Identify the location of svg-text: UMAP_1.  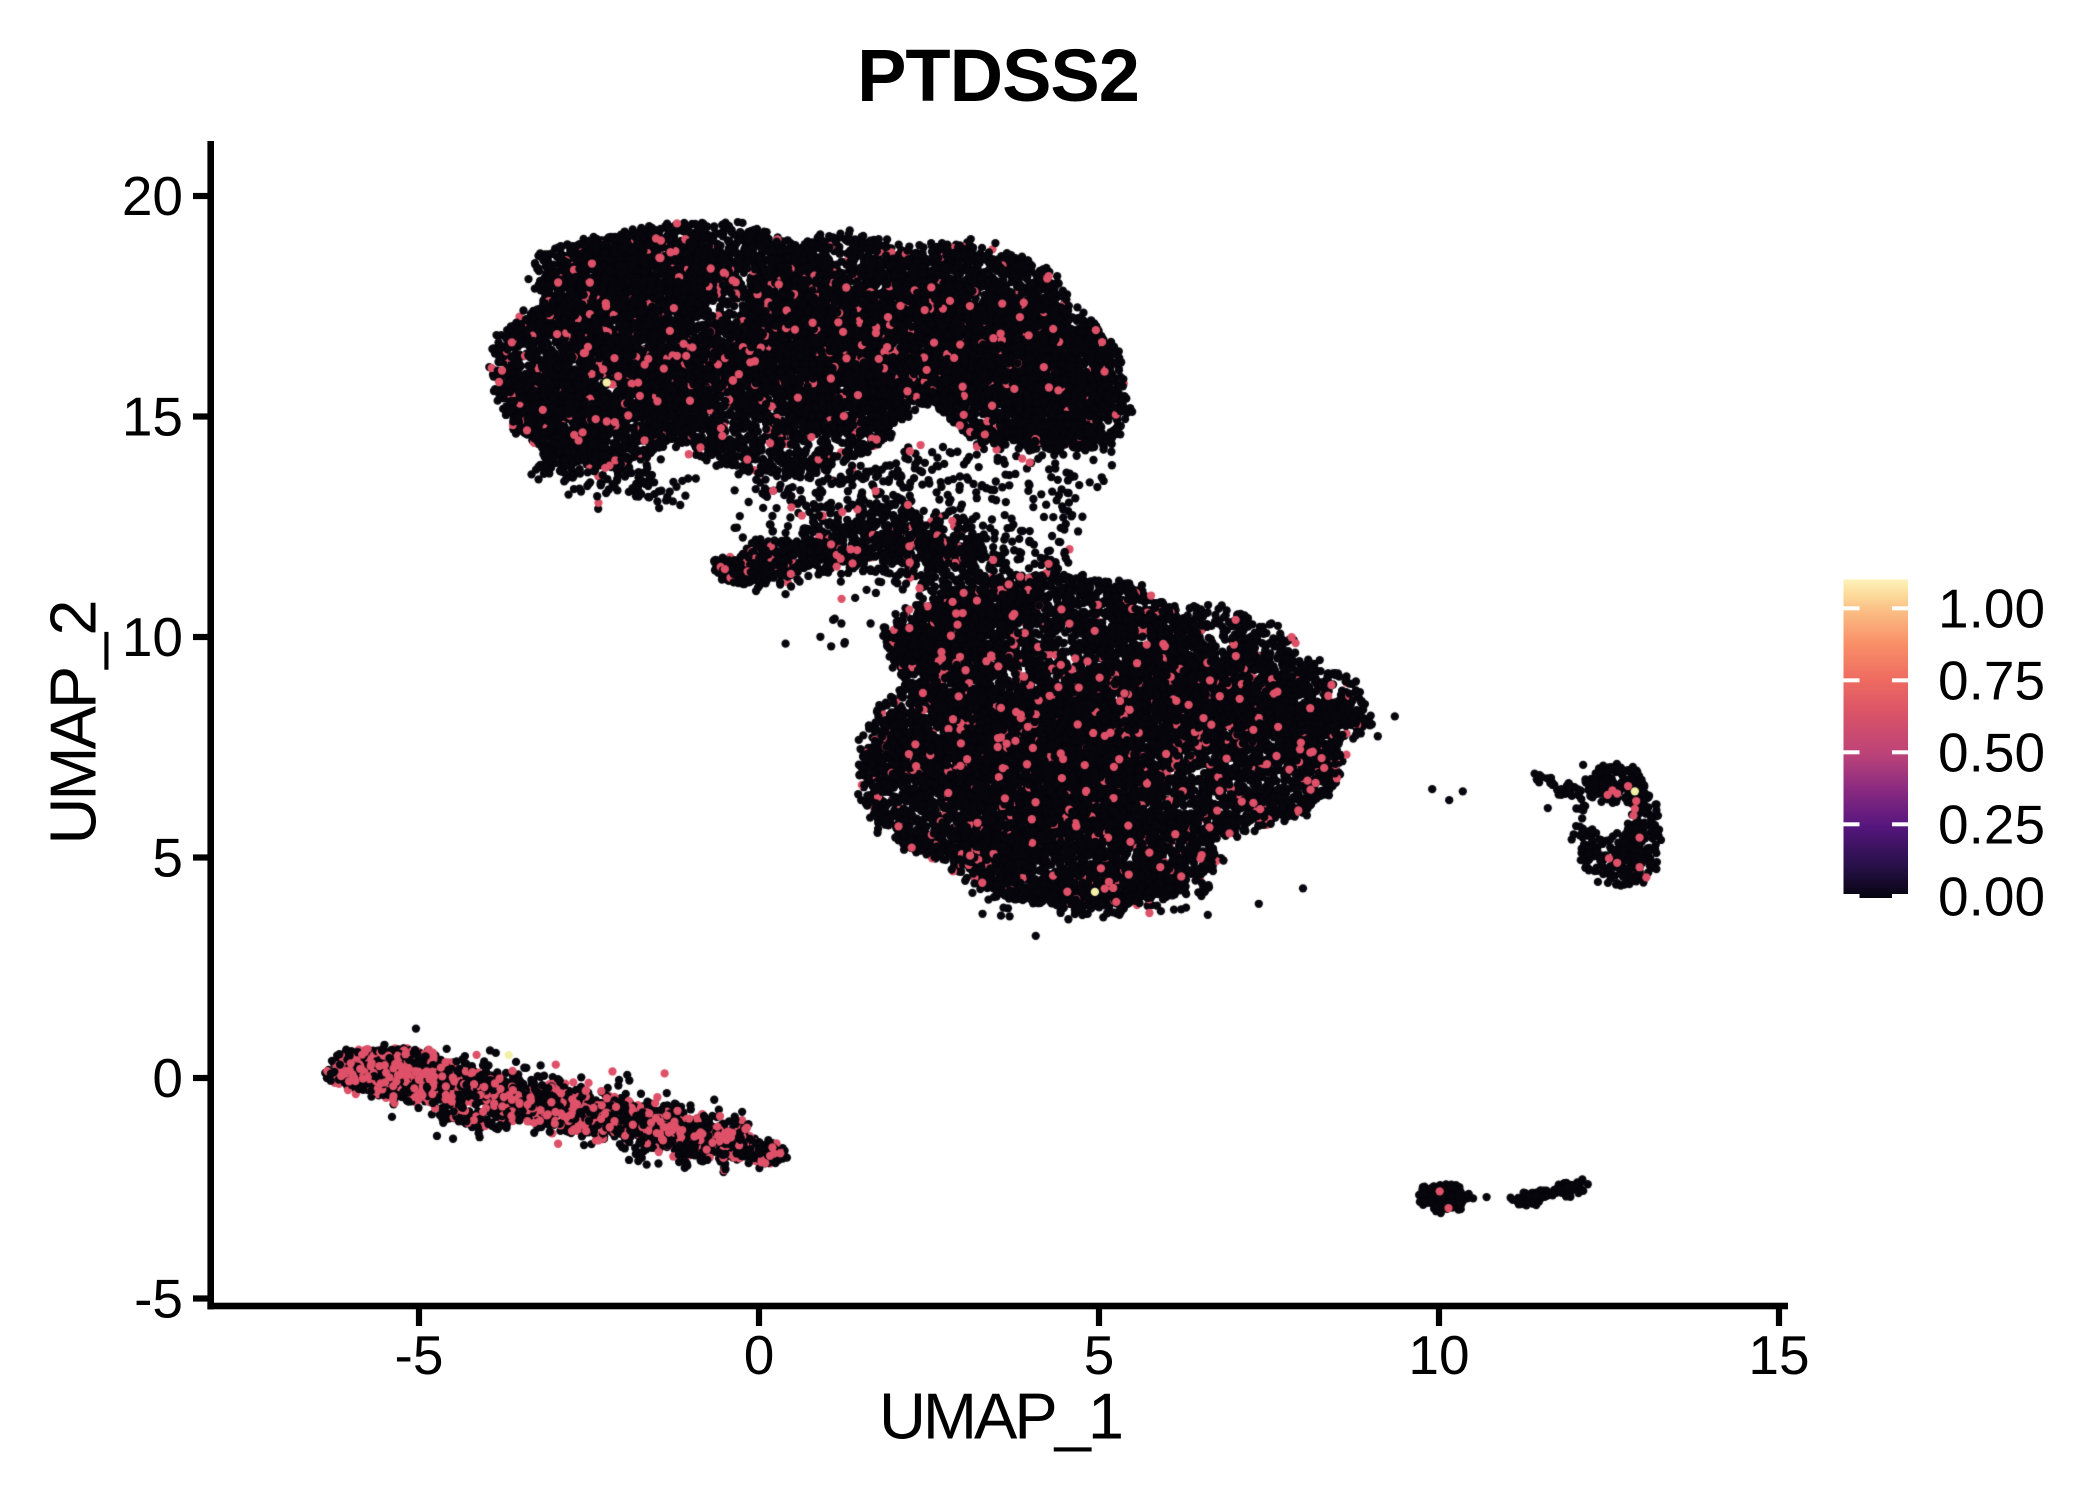
(1000, 1416).